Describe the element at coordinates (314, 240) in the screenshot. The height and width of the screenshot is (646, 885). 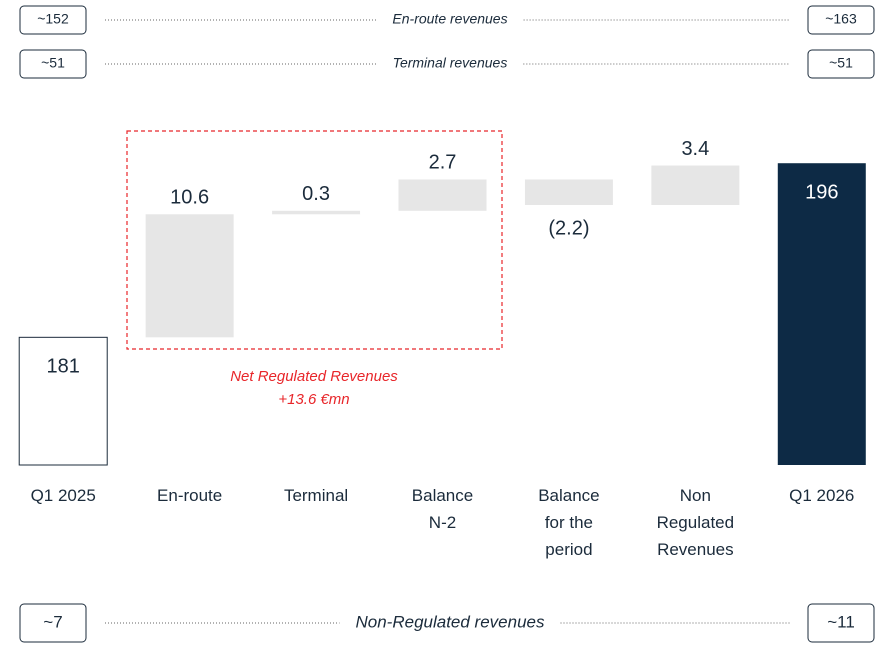
I see `highlight-box` at that location.